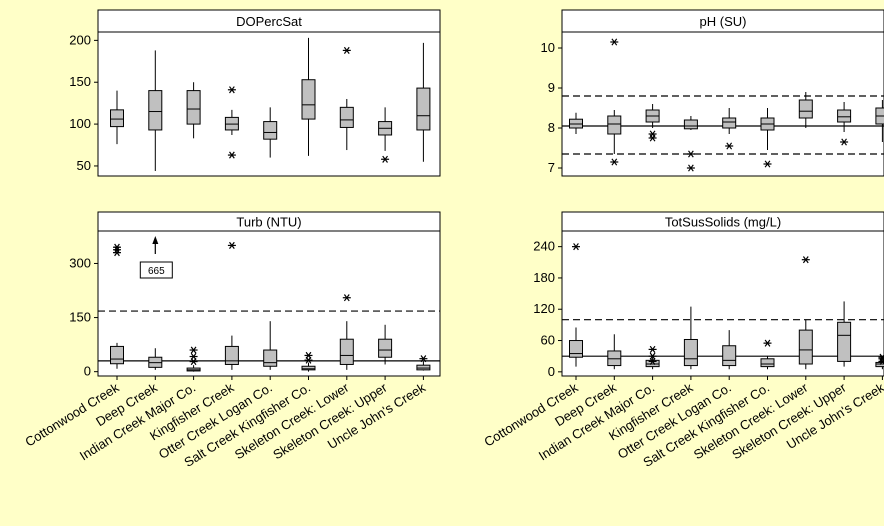  I want to click on y-tick-label: 8, so click(551, 127).